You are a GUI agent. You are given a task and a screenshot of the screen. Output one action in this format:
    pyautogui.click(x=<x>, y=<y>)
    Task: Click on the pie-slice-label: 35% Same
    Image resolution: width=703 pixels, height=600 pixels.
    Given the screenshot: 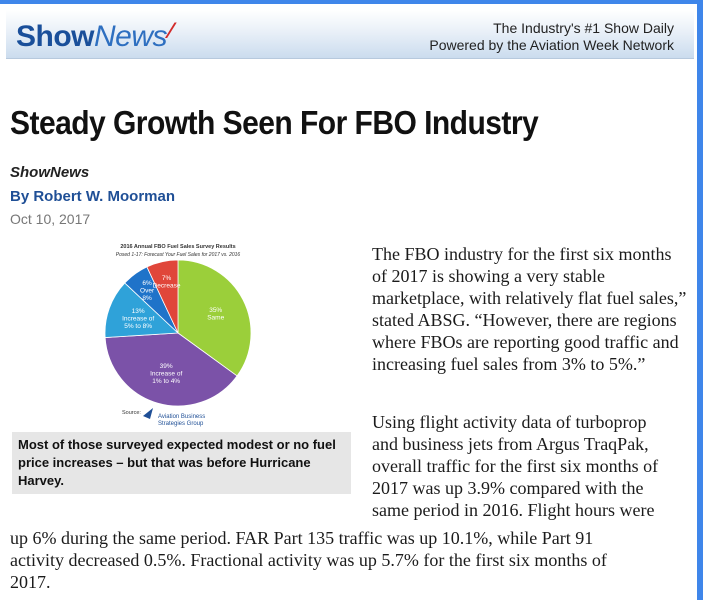 What is the action you would take?
    pyautogui.click(x=215, y=314)
    